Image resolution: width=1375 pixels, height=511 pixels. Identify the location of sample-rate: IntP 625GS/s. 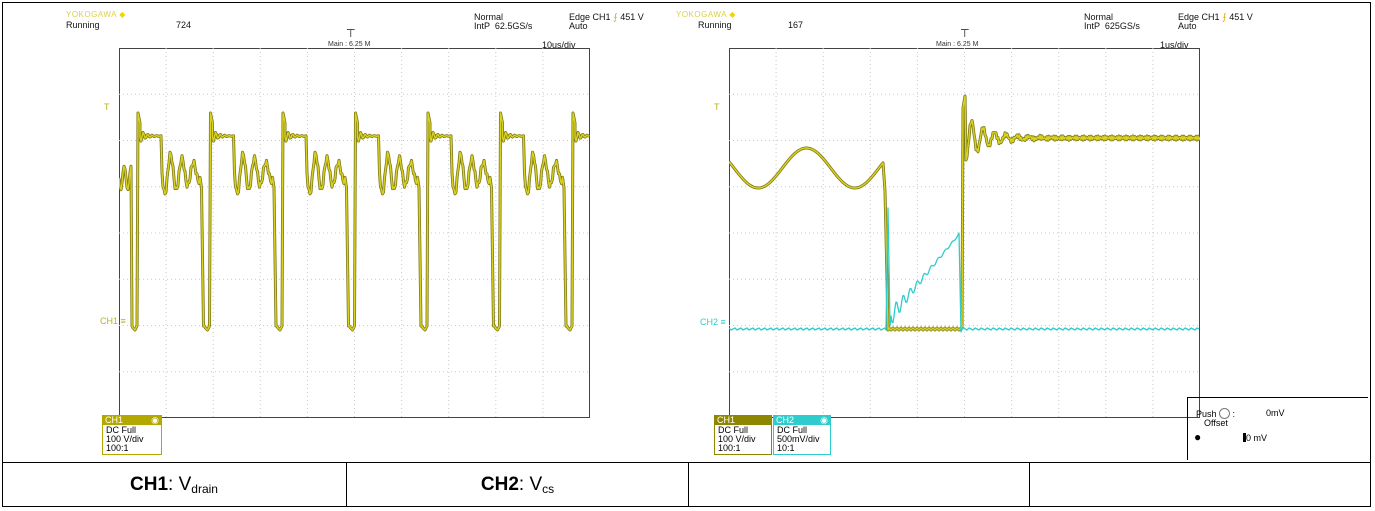
(1112, 26).